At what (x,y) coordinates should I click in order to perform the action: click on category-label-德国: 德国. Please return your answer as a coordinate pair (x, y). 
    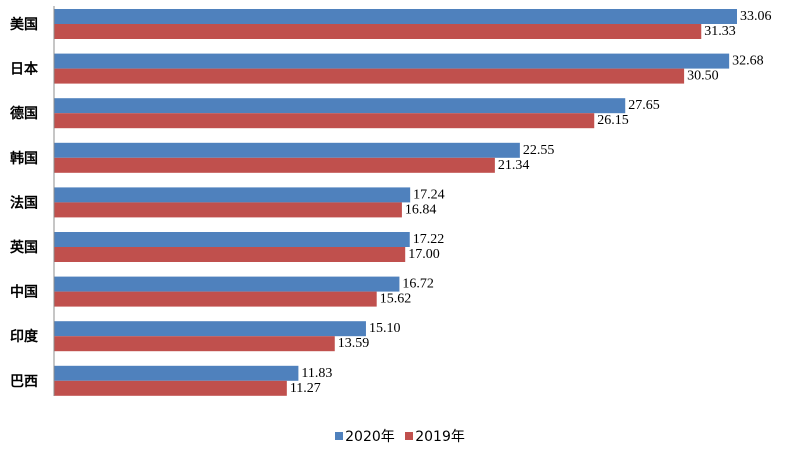
    Looking at the image, I should click on (24, 113).